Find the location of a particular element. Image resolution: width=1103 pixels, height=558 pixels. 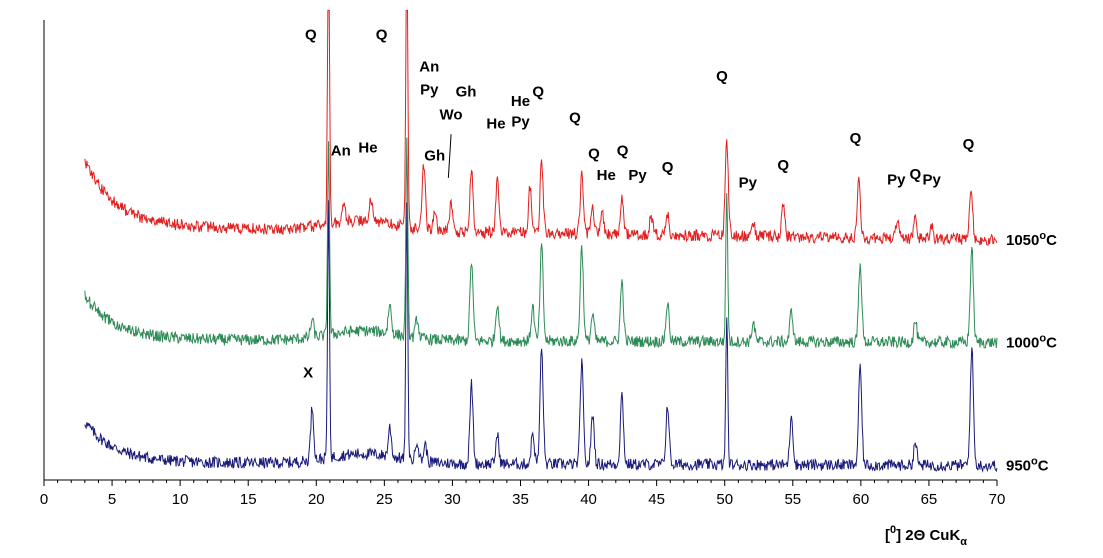

x-tick-label: 5 is located at coordinates (112, 499).